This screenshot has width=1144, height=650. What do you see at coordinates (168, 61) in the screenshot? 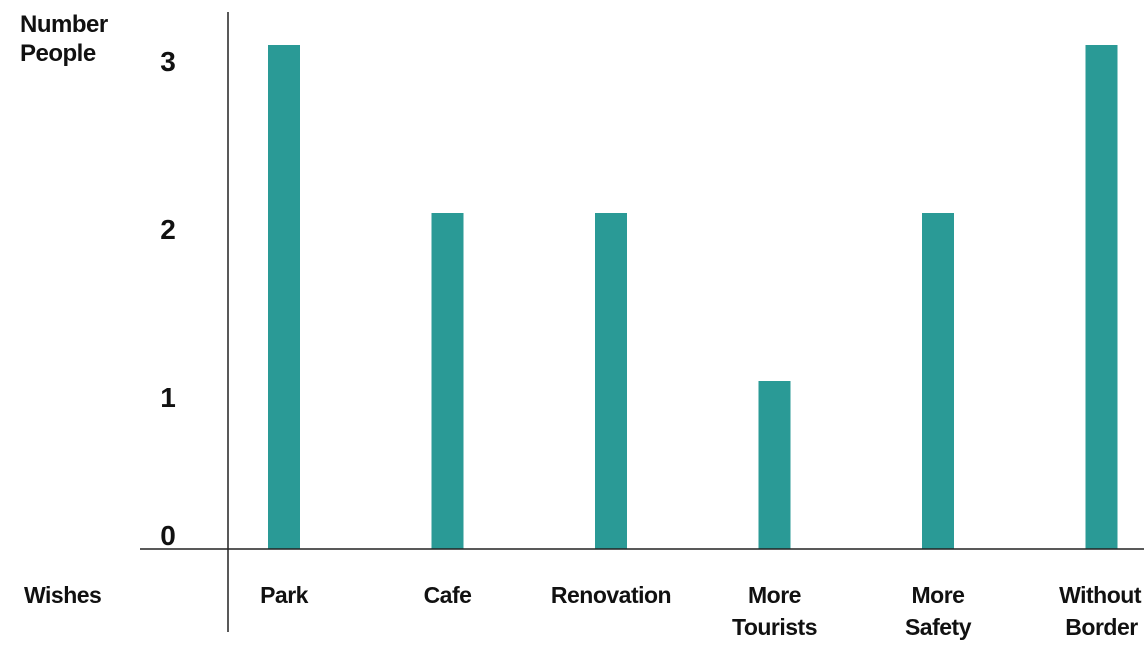
I see `y-tick-label: 3` at bounding box center [168, 61].